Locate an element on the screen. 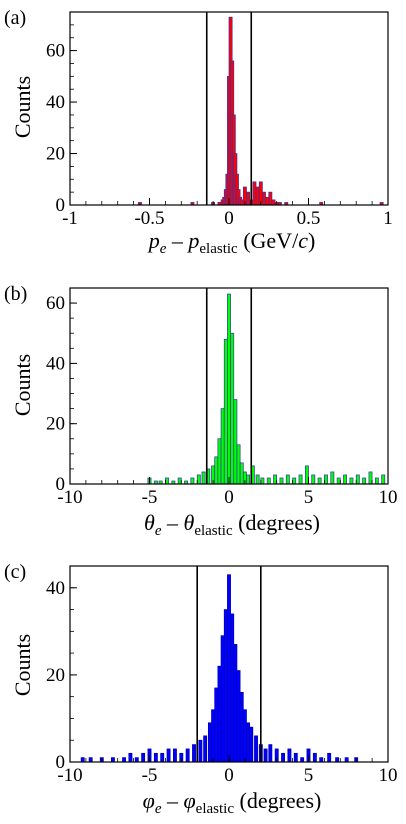 The image size is (406, 824). x-sub-1-c: e is located at coordinates (158, 809).